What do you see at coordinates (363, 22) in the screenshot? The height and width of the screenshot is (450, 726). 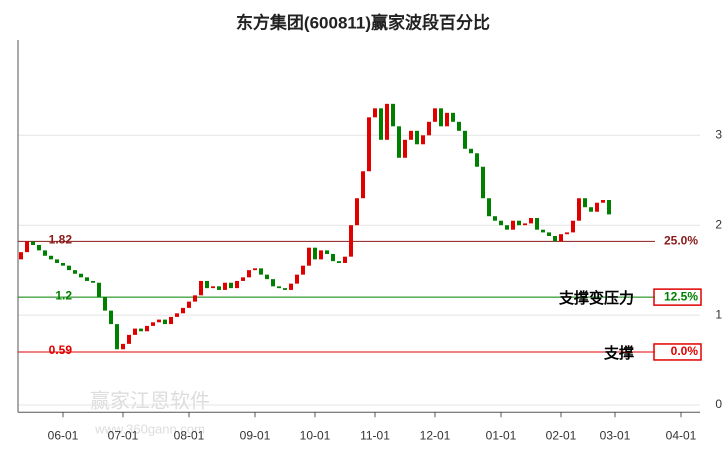 I see `chart-title: 东方集团(600811)赢家波段百分比` at bounding box center [363, 22].